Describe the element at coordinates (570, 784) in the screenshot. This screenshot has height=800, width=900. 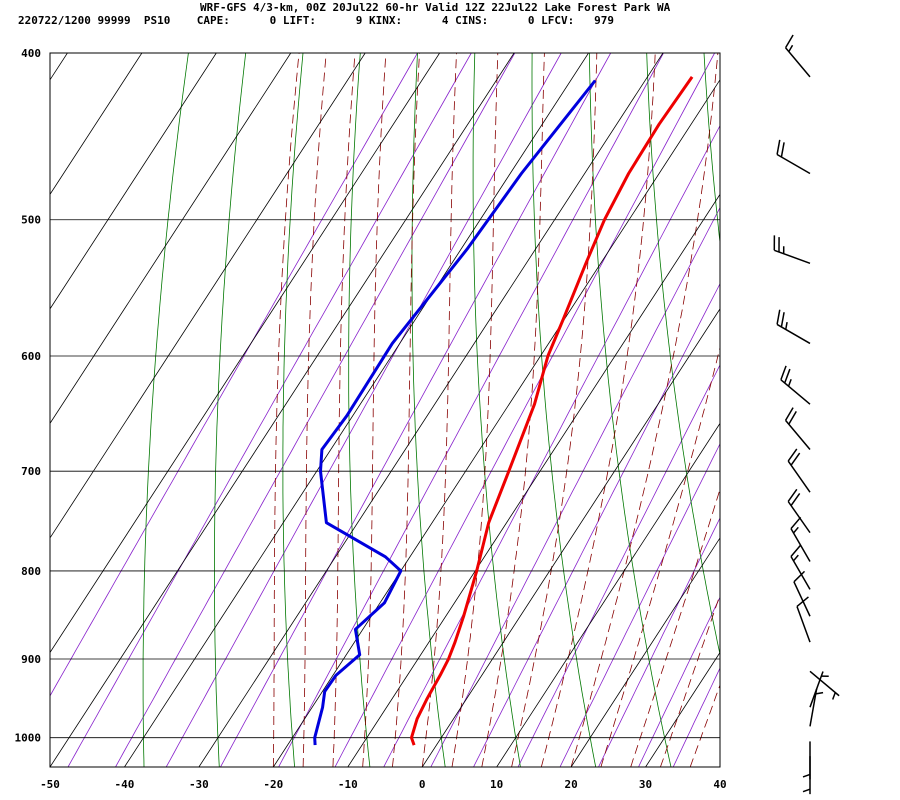
I see `temperature-tick-label: 20` at that location.